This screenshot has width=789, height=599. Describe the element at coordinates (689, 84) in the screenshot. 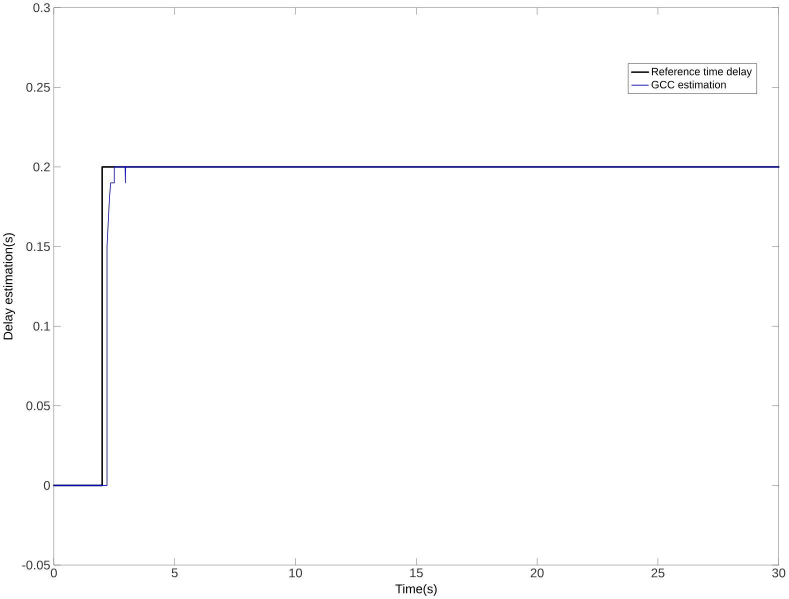

I see `legend-label: GCC estimation` at that location.